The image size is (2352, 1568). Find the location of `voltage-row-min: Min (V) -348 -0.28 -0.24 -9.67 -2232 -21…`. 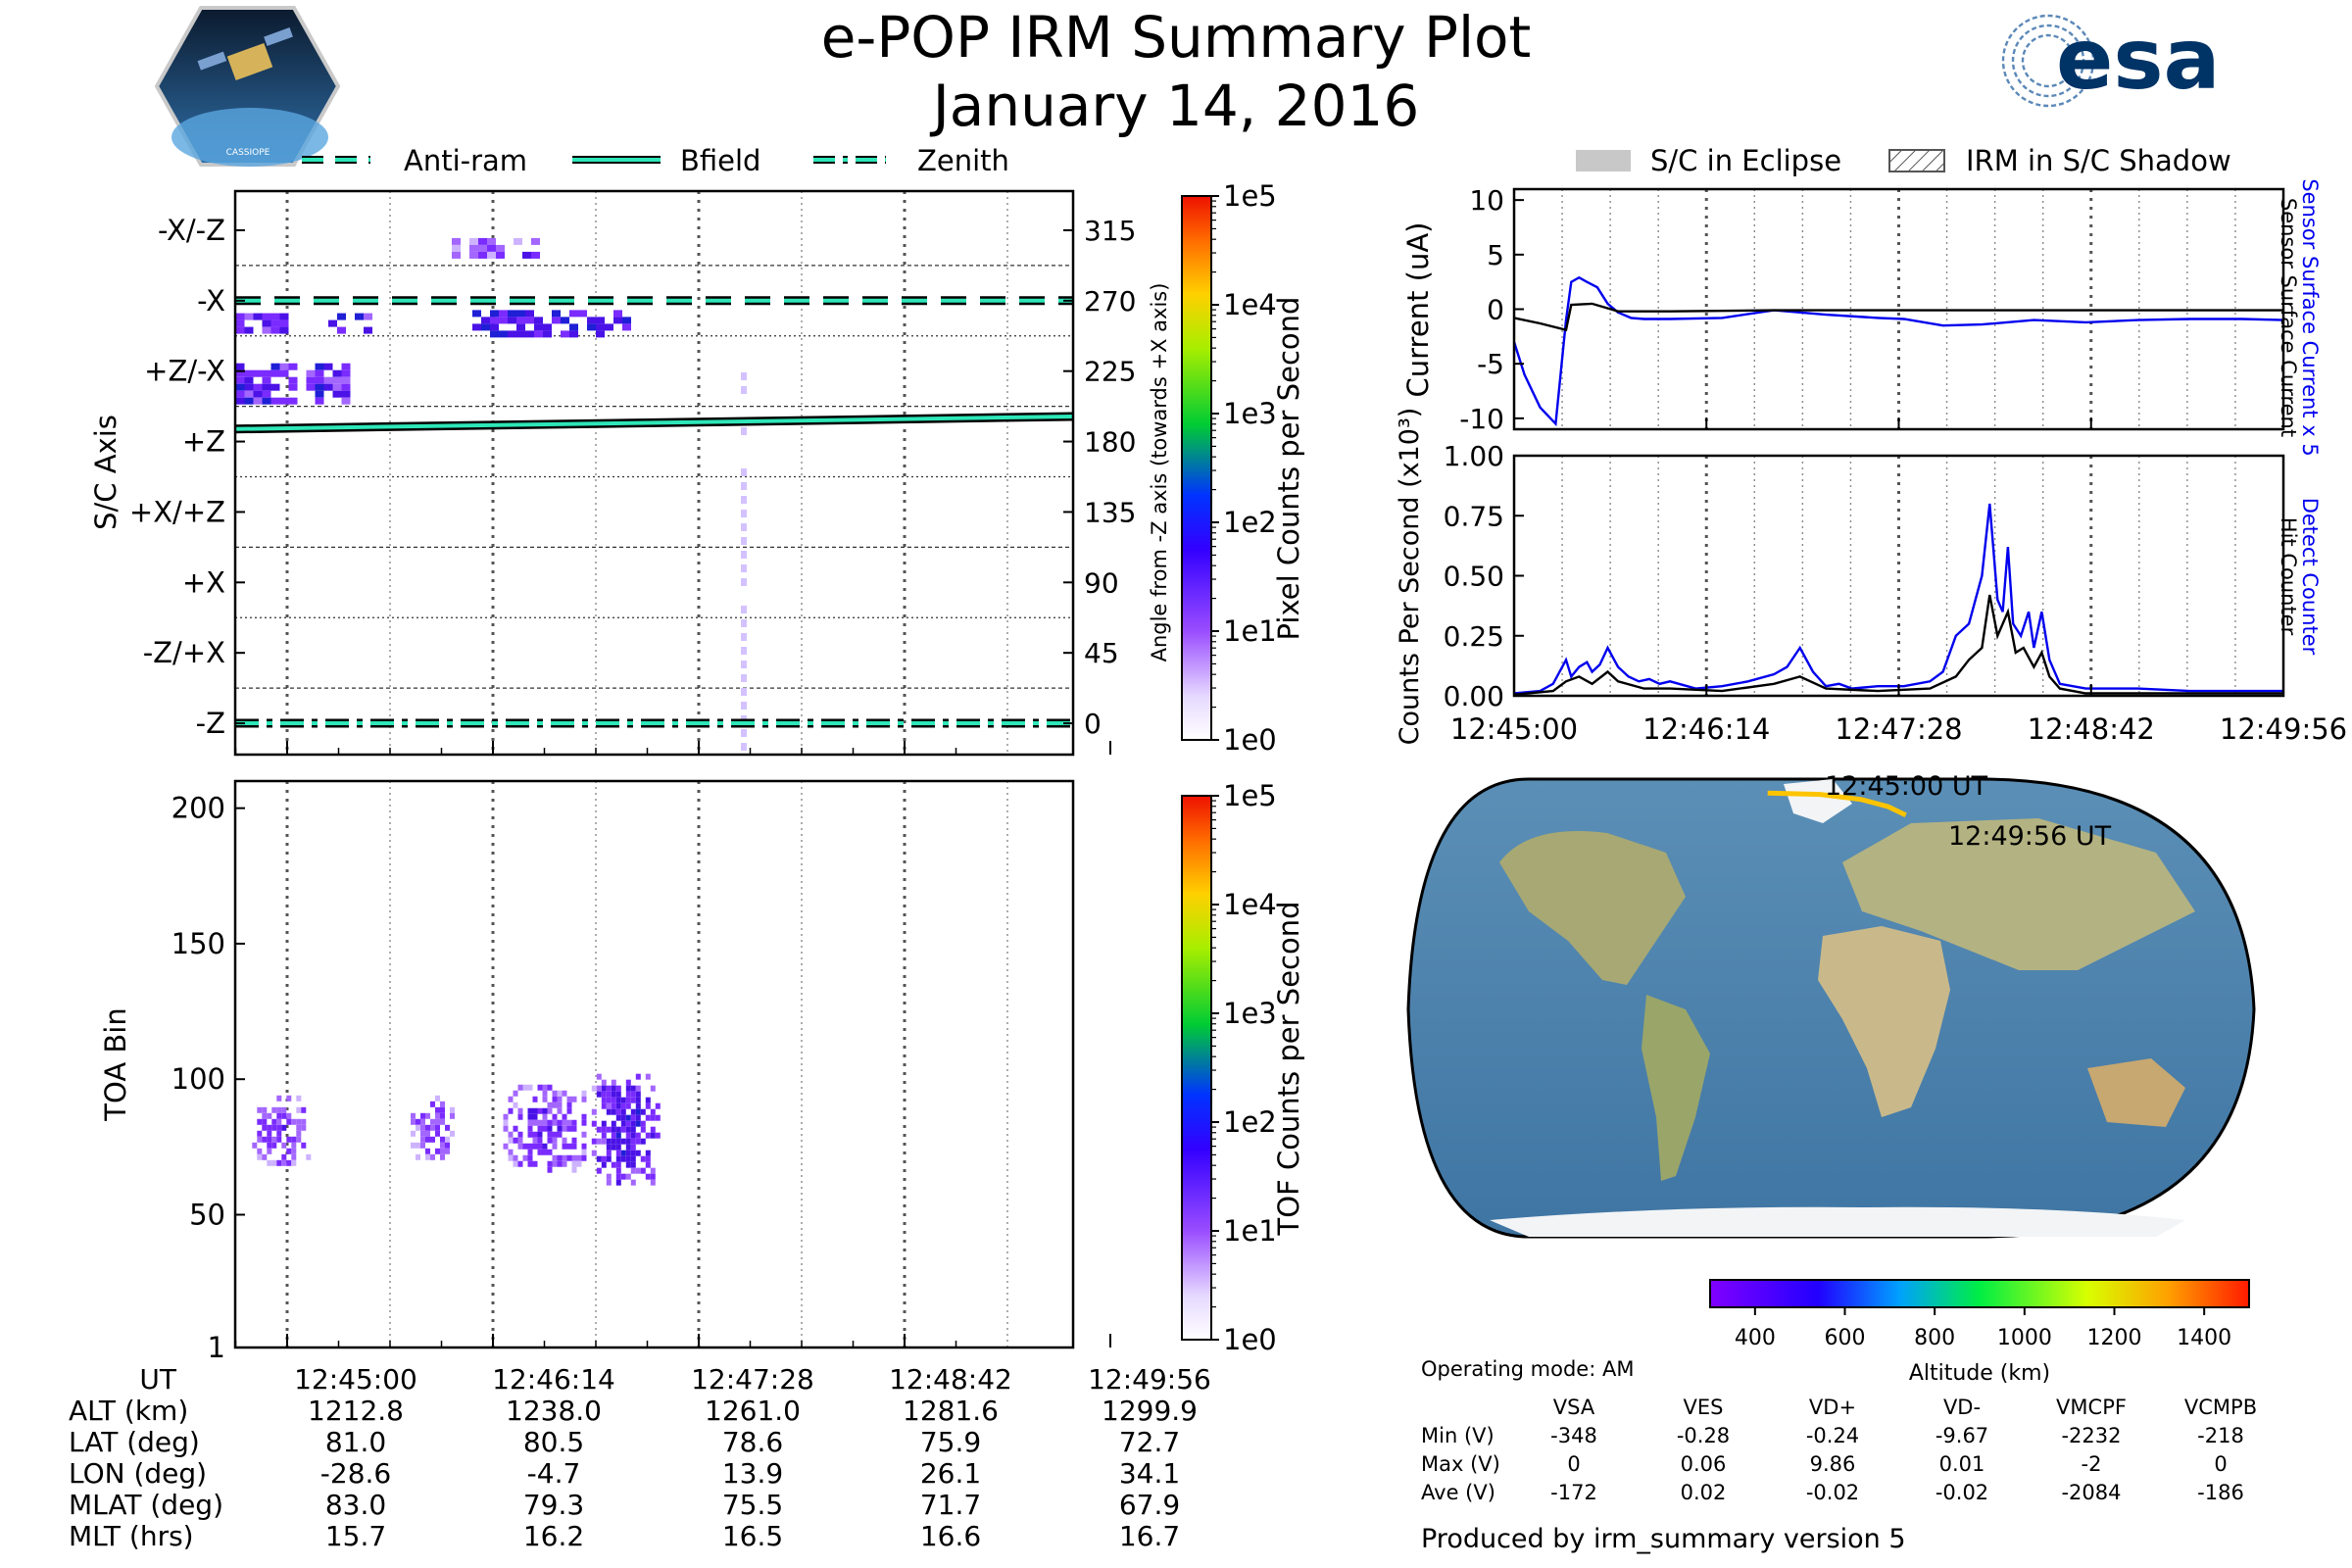

voltage-row-min: Min (V) -348 -0.28 -0.24 -9.67 -2232 -21… is located at coordinates (1862, 1436).